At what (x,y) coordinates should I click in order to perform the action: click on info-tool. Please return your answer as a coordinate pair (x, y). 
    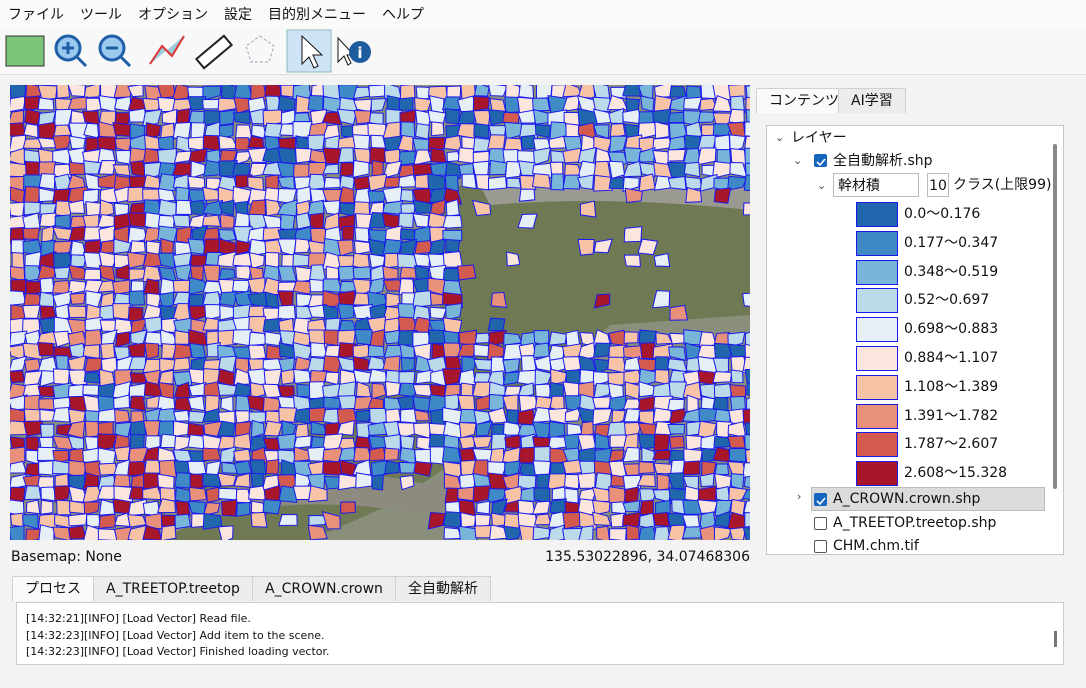
    Looking at the image, I should click on (360, 52).